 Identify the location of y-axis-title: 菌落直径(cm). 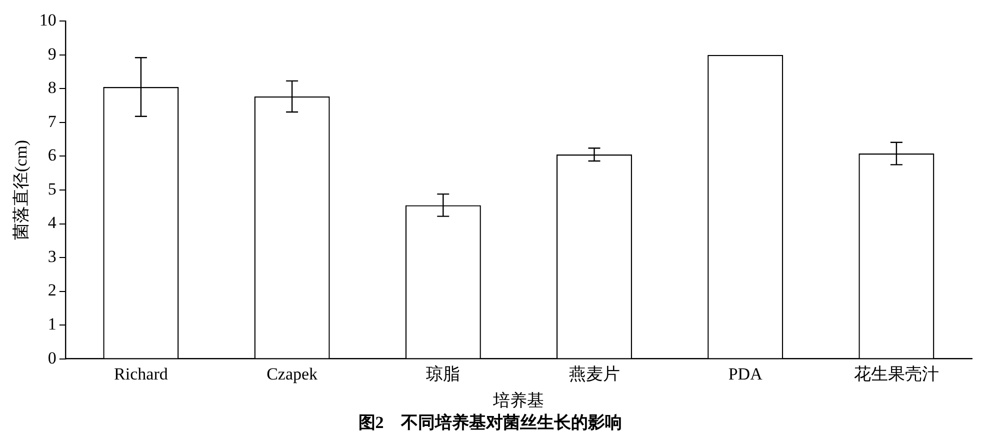
(21, 190).